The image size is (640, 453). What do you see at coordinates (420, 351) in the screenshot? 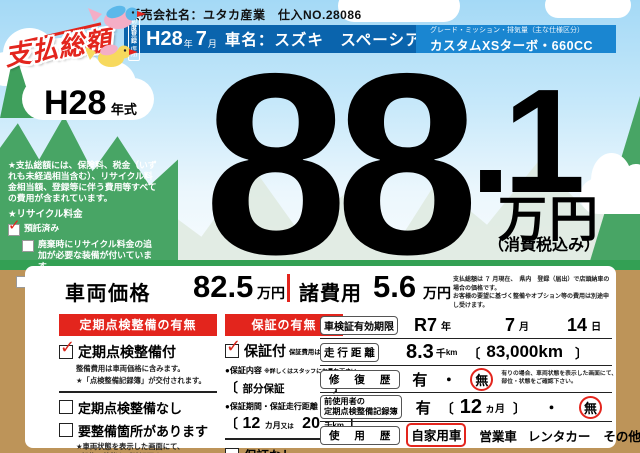
I see `mileage-value: 8.3` at bounding box center [420, 351].